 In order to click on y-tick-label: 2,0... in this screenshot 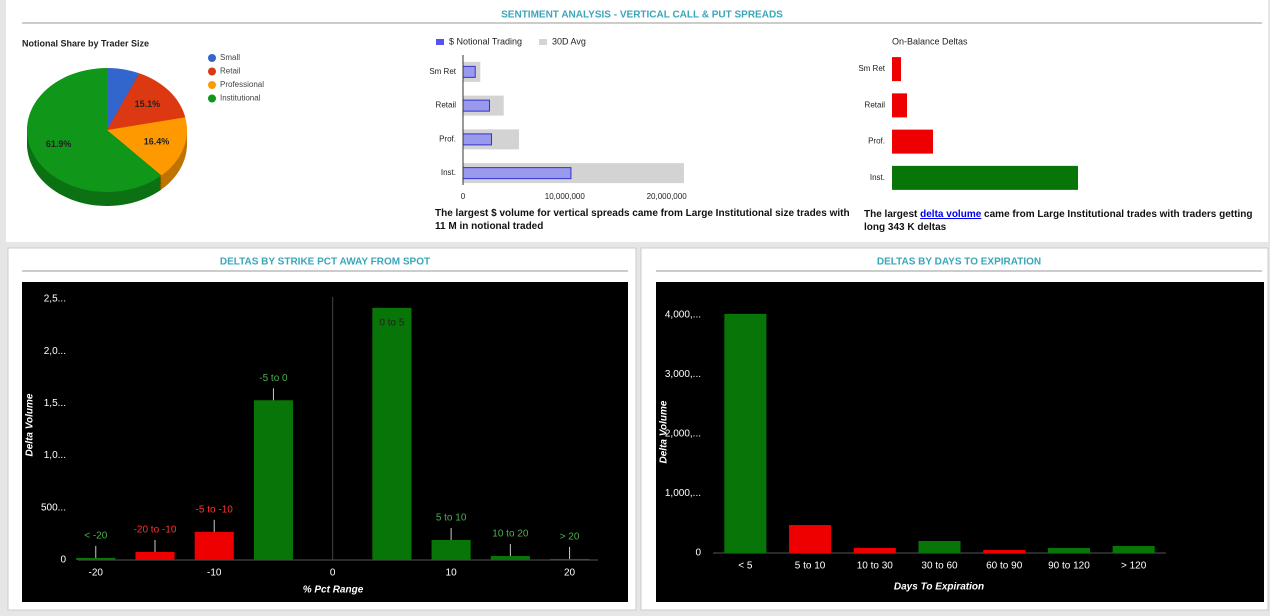, I will do `click(55, 351)`.